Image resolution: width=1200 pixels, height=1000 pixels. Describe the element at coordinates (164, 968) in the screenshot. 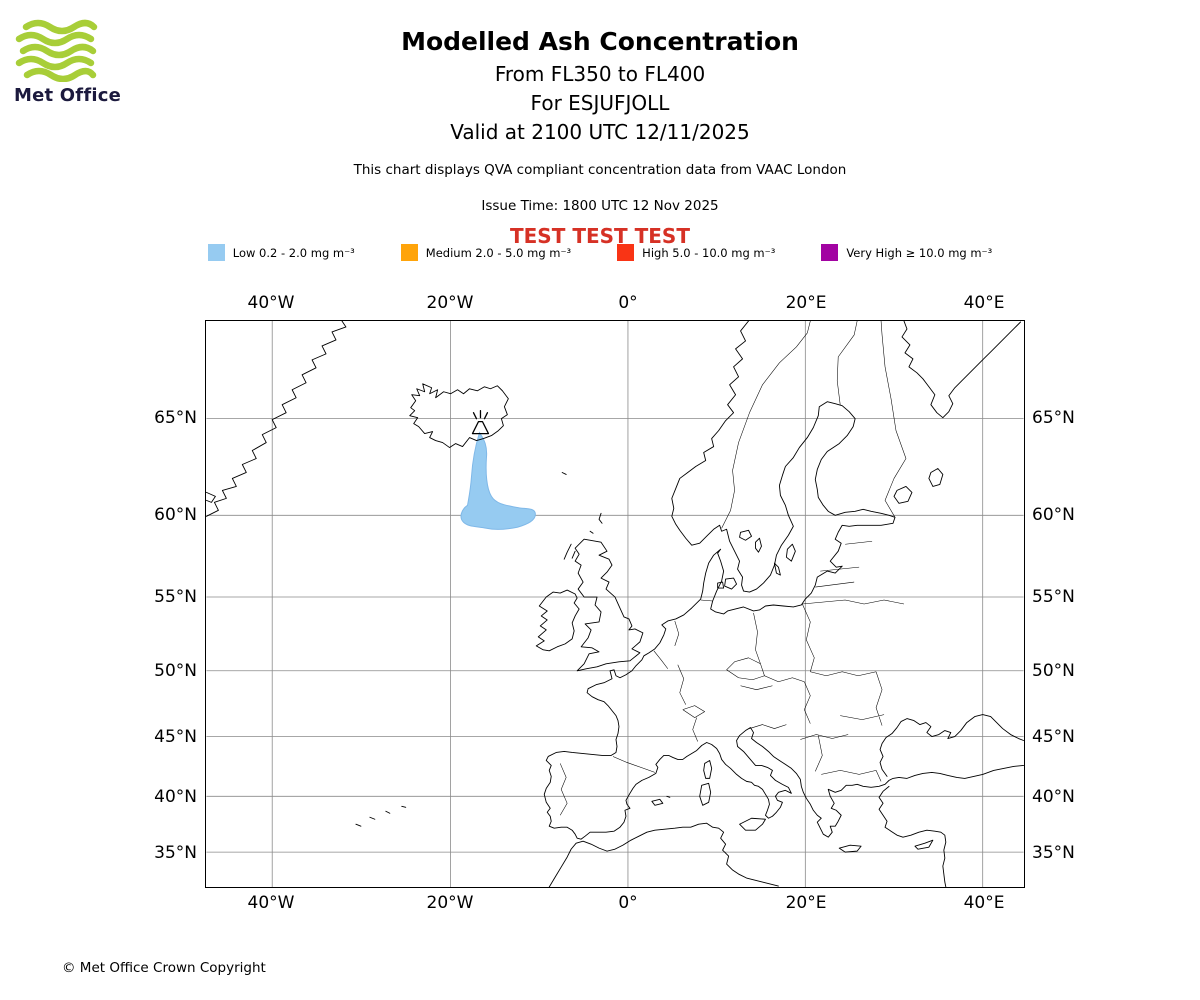

I see `copyright-notice: © Met Office Crown Copyright` at that location.